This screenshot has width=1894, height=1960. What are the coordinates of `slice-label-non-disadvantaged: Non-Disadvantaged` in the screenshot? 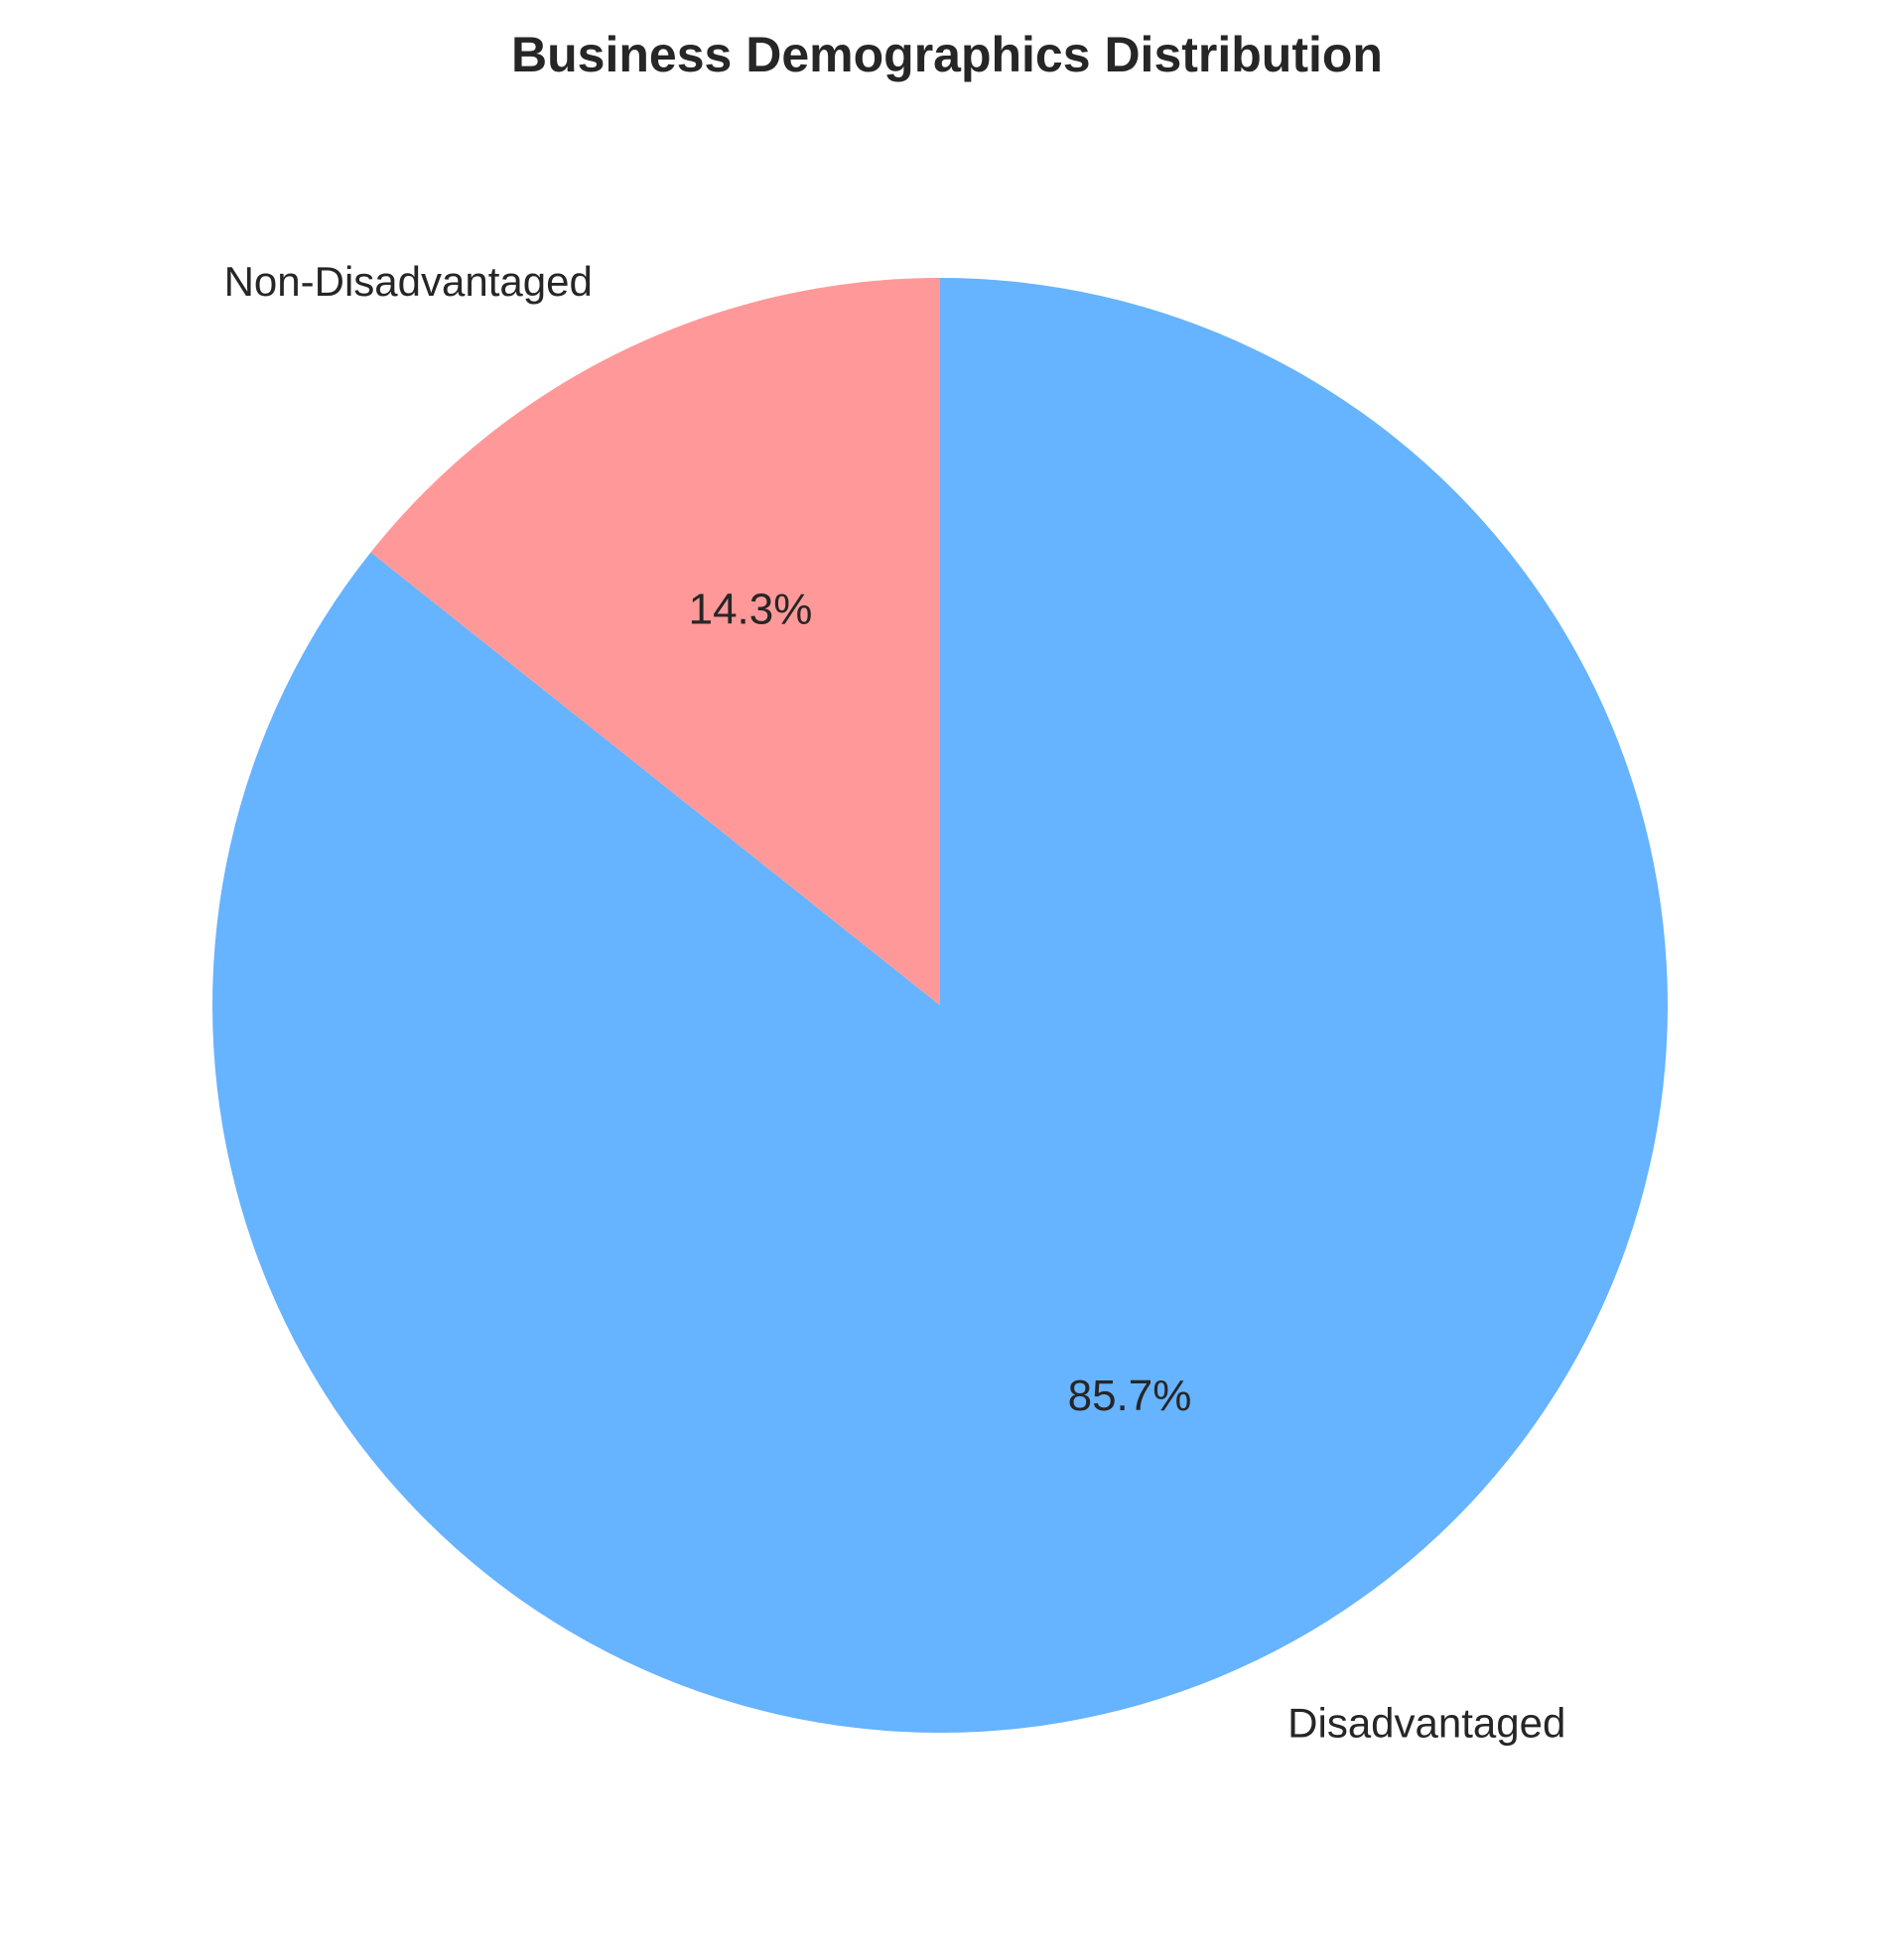 It's located at (408, 281).